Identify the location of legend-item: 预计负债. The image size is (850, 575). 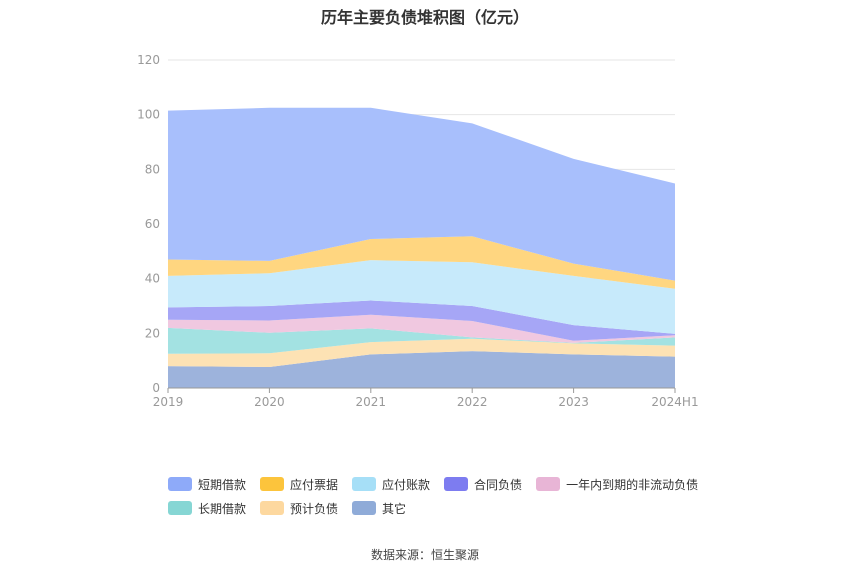
(299, 508).